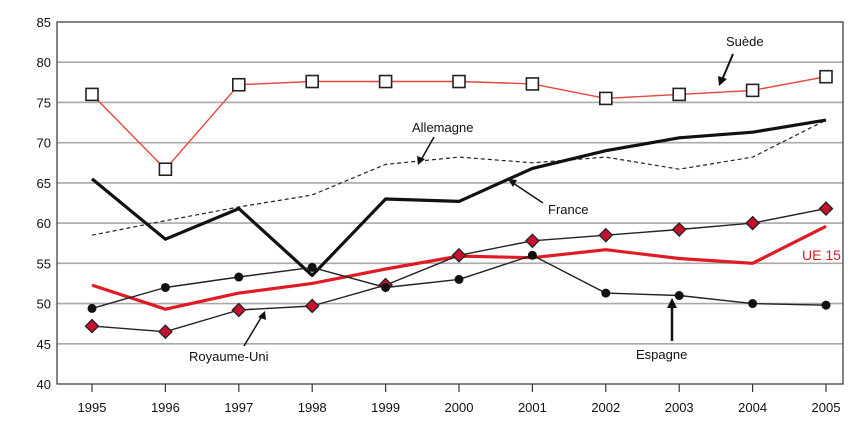 The width and height of the screenshot is (863, 422). Describe the element at coordinates (745, 41) in the screenshot. I see `annotation-label-suede: Suède` at that location.